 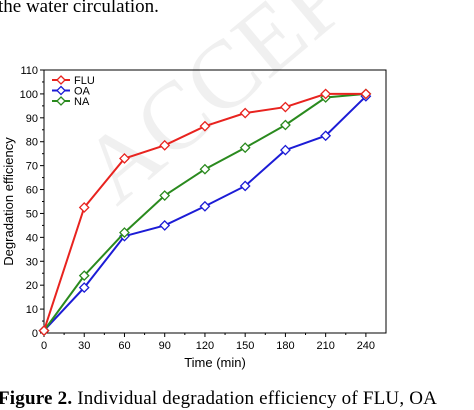 I want to click on y-tick-label: 20, so click(x=32, y=286).